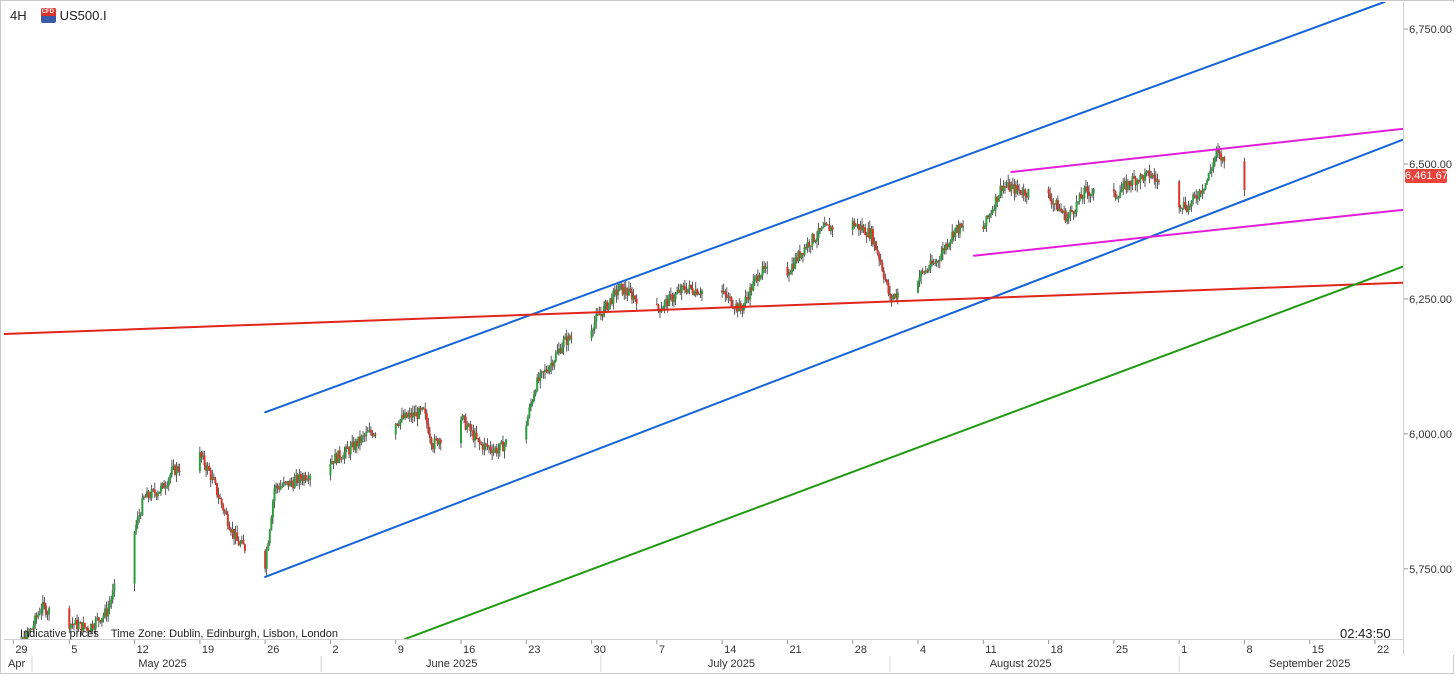 This screenshot has width=1456, height=677. I want to click on day-tick-label: 19, so click(208, 650).